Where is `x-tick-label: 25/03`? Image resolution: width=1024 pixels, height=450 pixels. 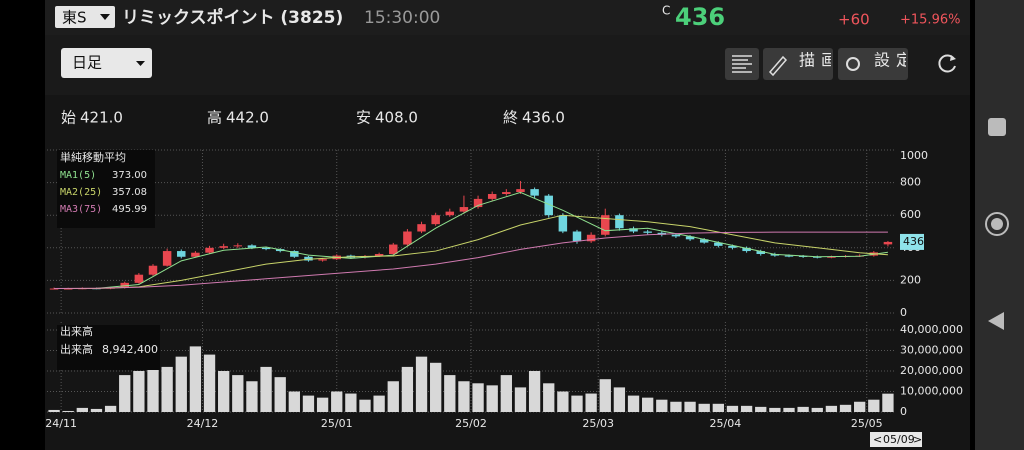
x-tick-label: 25/03 is located at coordinates (598, 423).